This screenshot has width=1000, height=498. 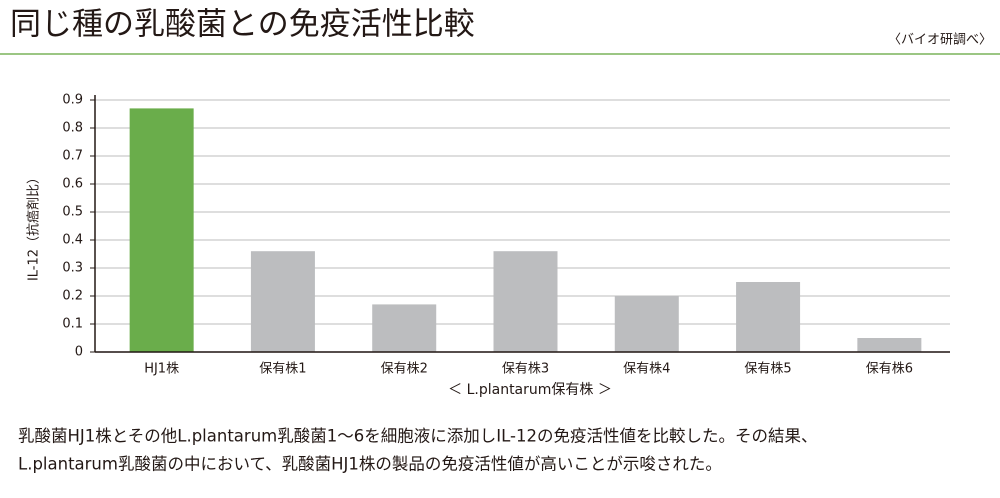 What do you see at coordinates (34, 226) in the screenshot?
I see `y-axis-label: IL-12（抗癌剤比）` at bounding box center [34, 226].